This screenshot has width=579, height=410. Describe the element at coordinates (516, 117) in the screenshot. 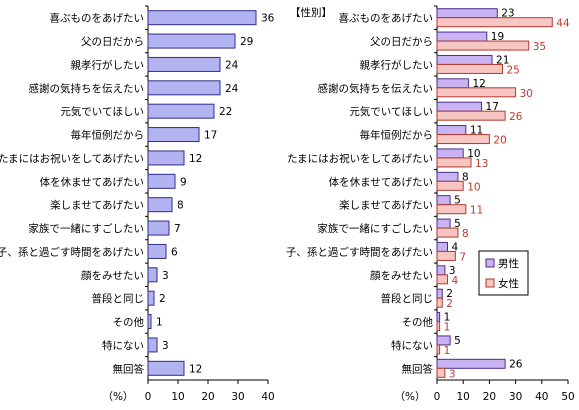

I see `data-label-female: 26` at that location.